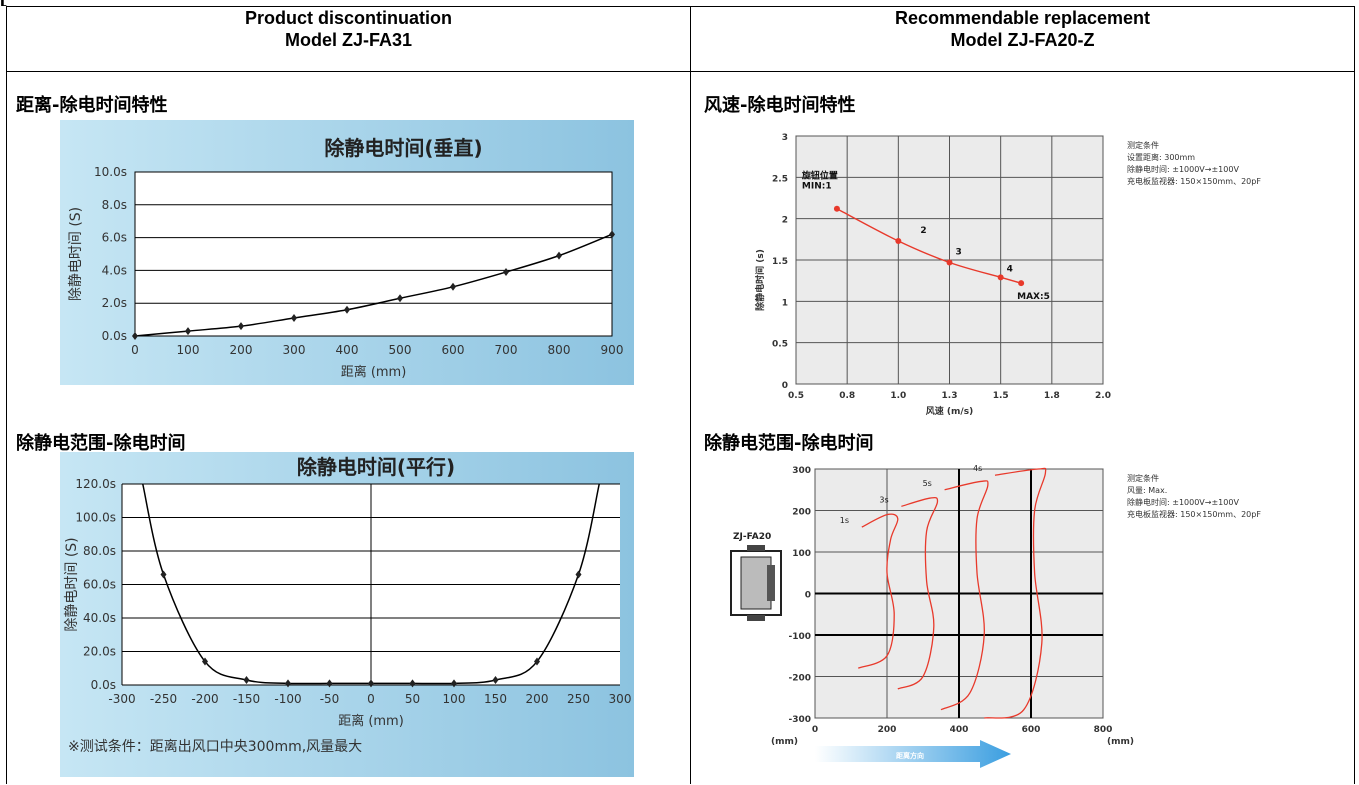 This screenshot has width=1359, height=785. Describe the element at coordinates (910, 755) in the screenshot. I see `arrow-label: 距离方向` at that location.